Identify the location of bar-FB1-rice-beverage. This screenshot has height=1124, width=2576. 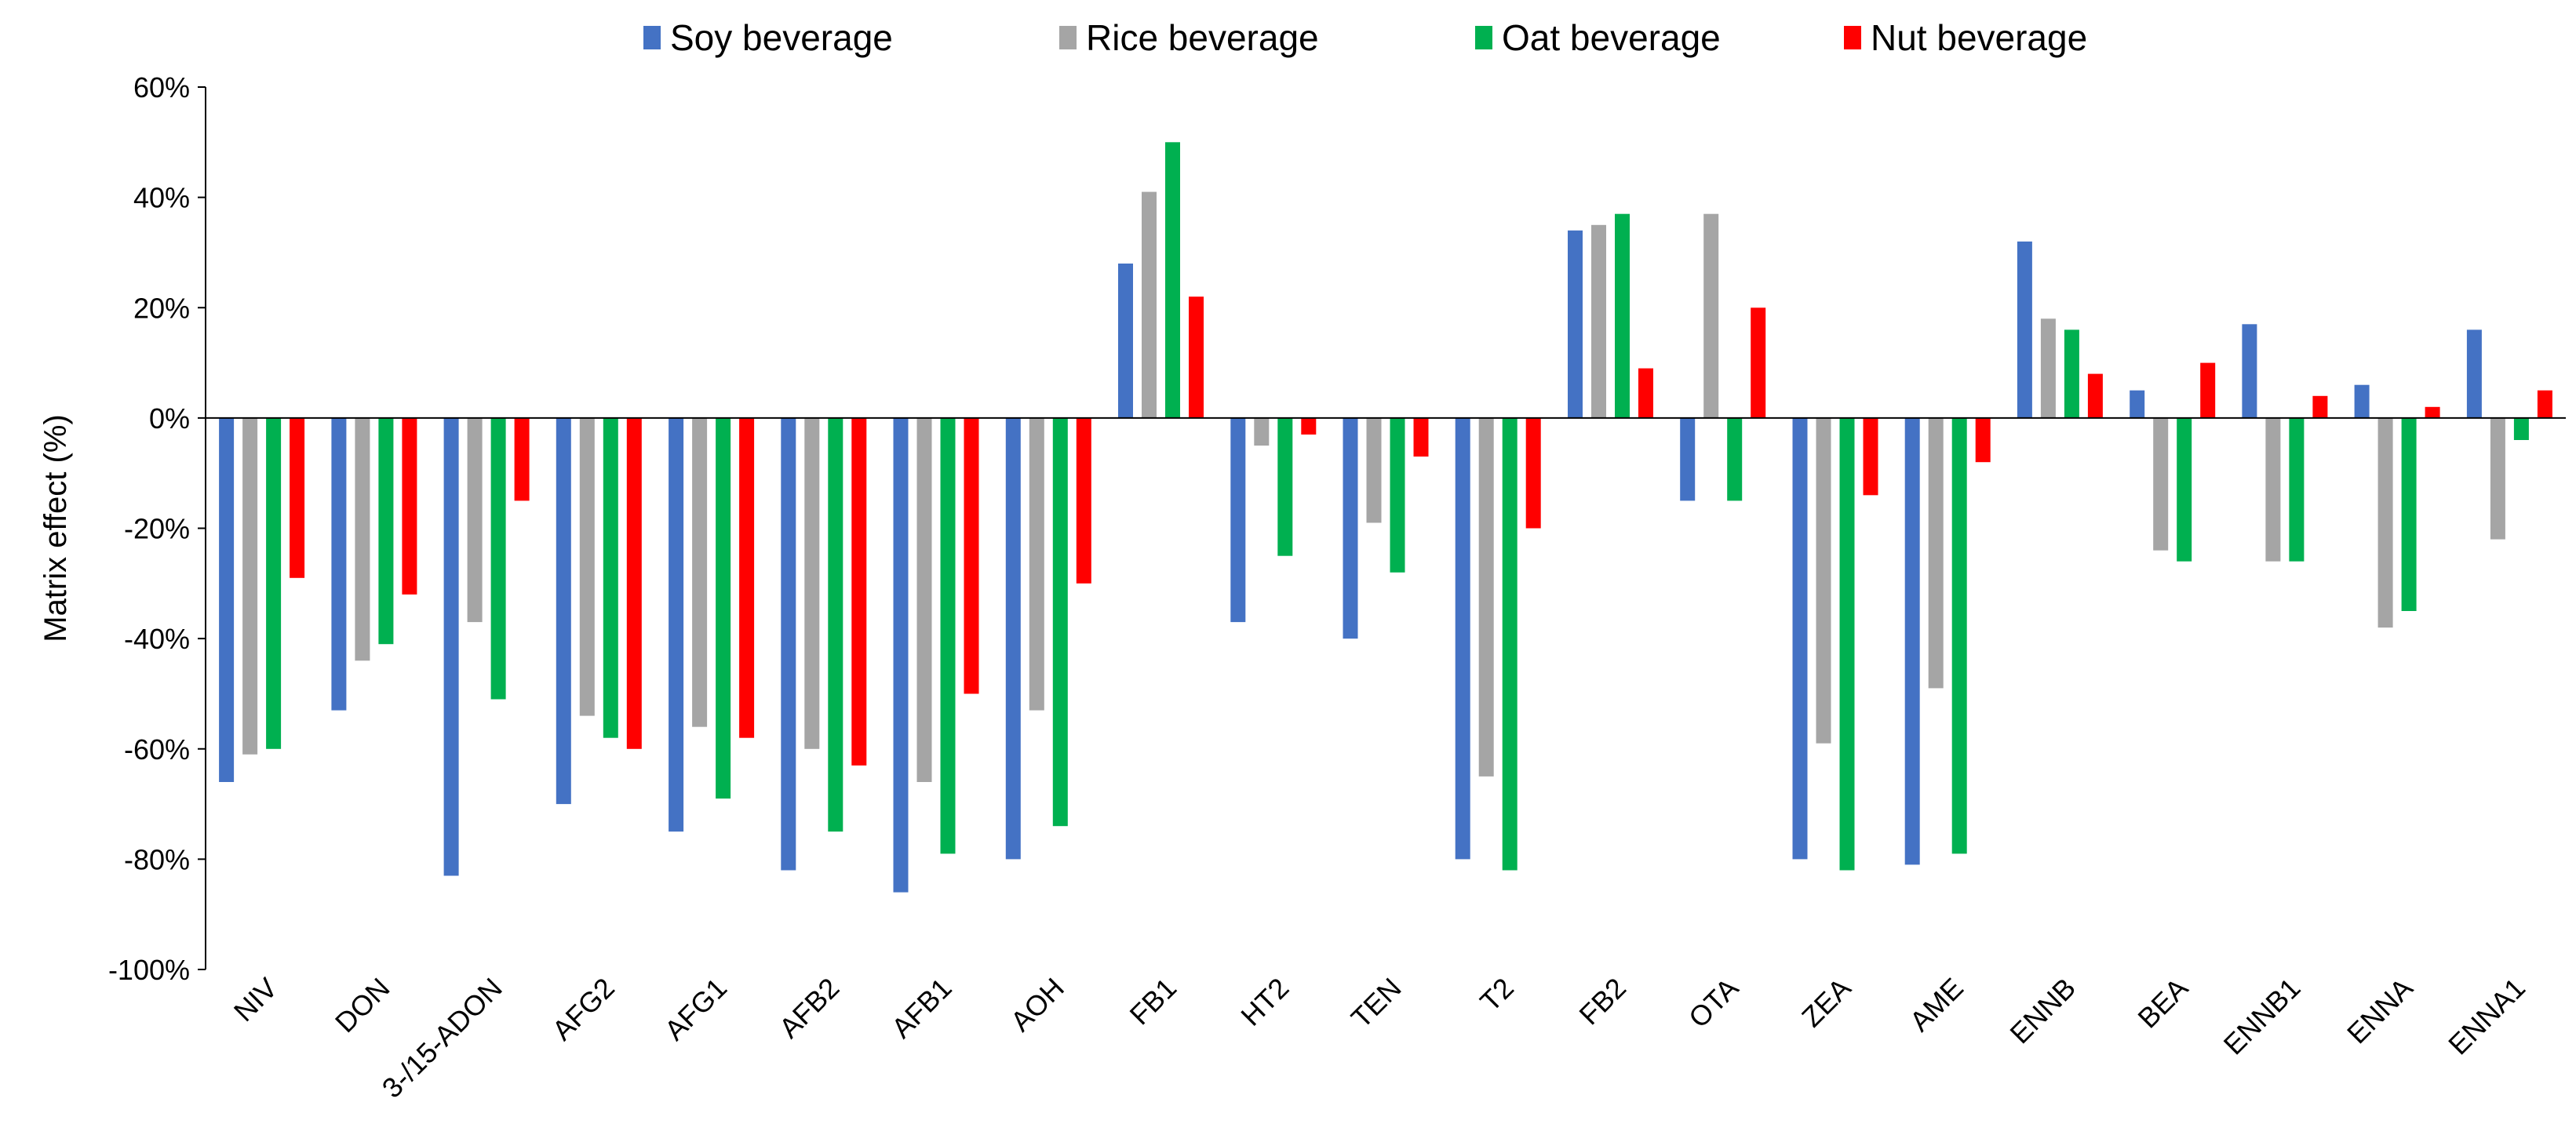
(1149, 304).